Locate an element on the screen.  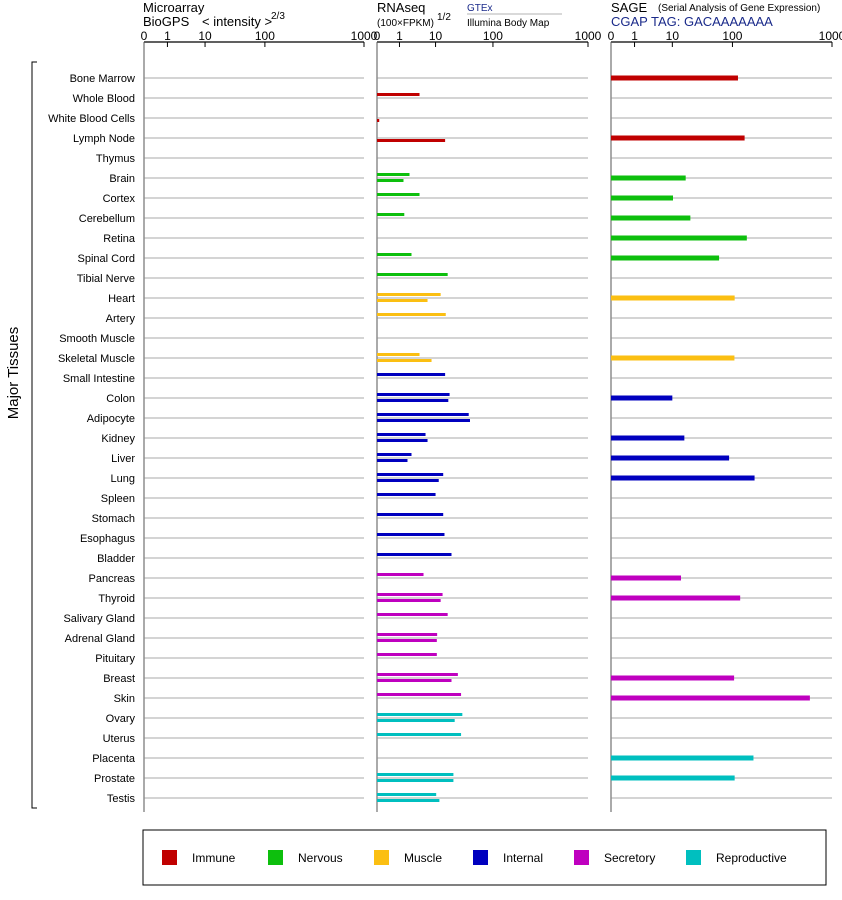
micro-tick-label: 0 is located at coordinates (144, 36).